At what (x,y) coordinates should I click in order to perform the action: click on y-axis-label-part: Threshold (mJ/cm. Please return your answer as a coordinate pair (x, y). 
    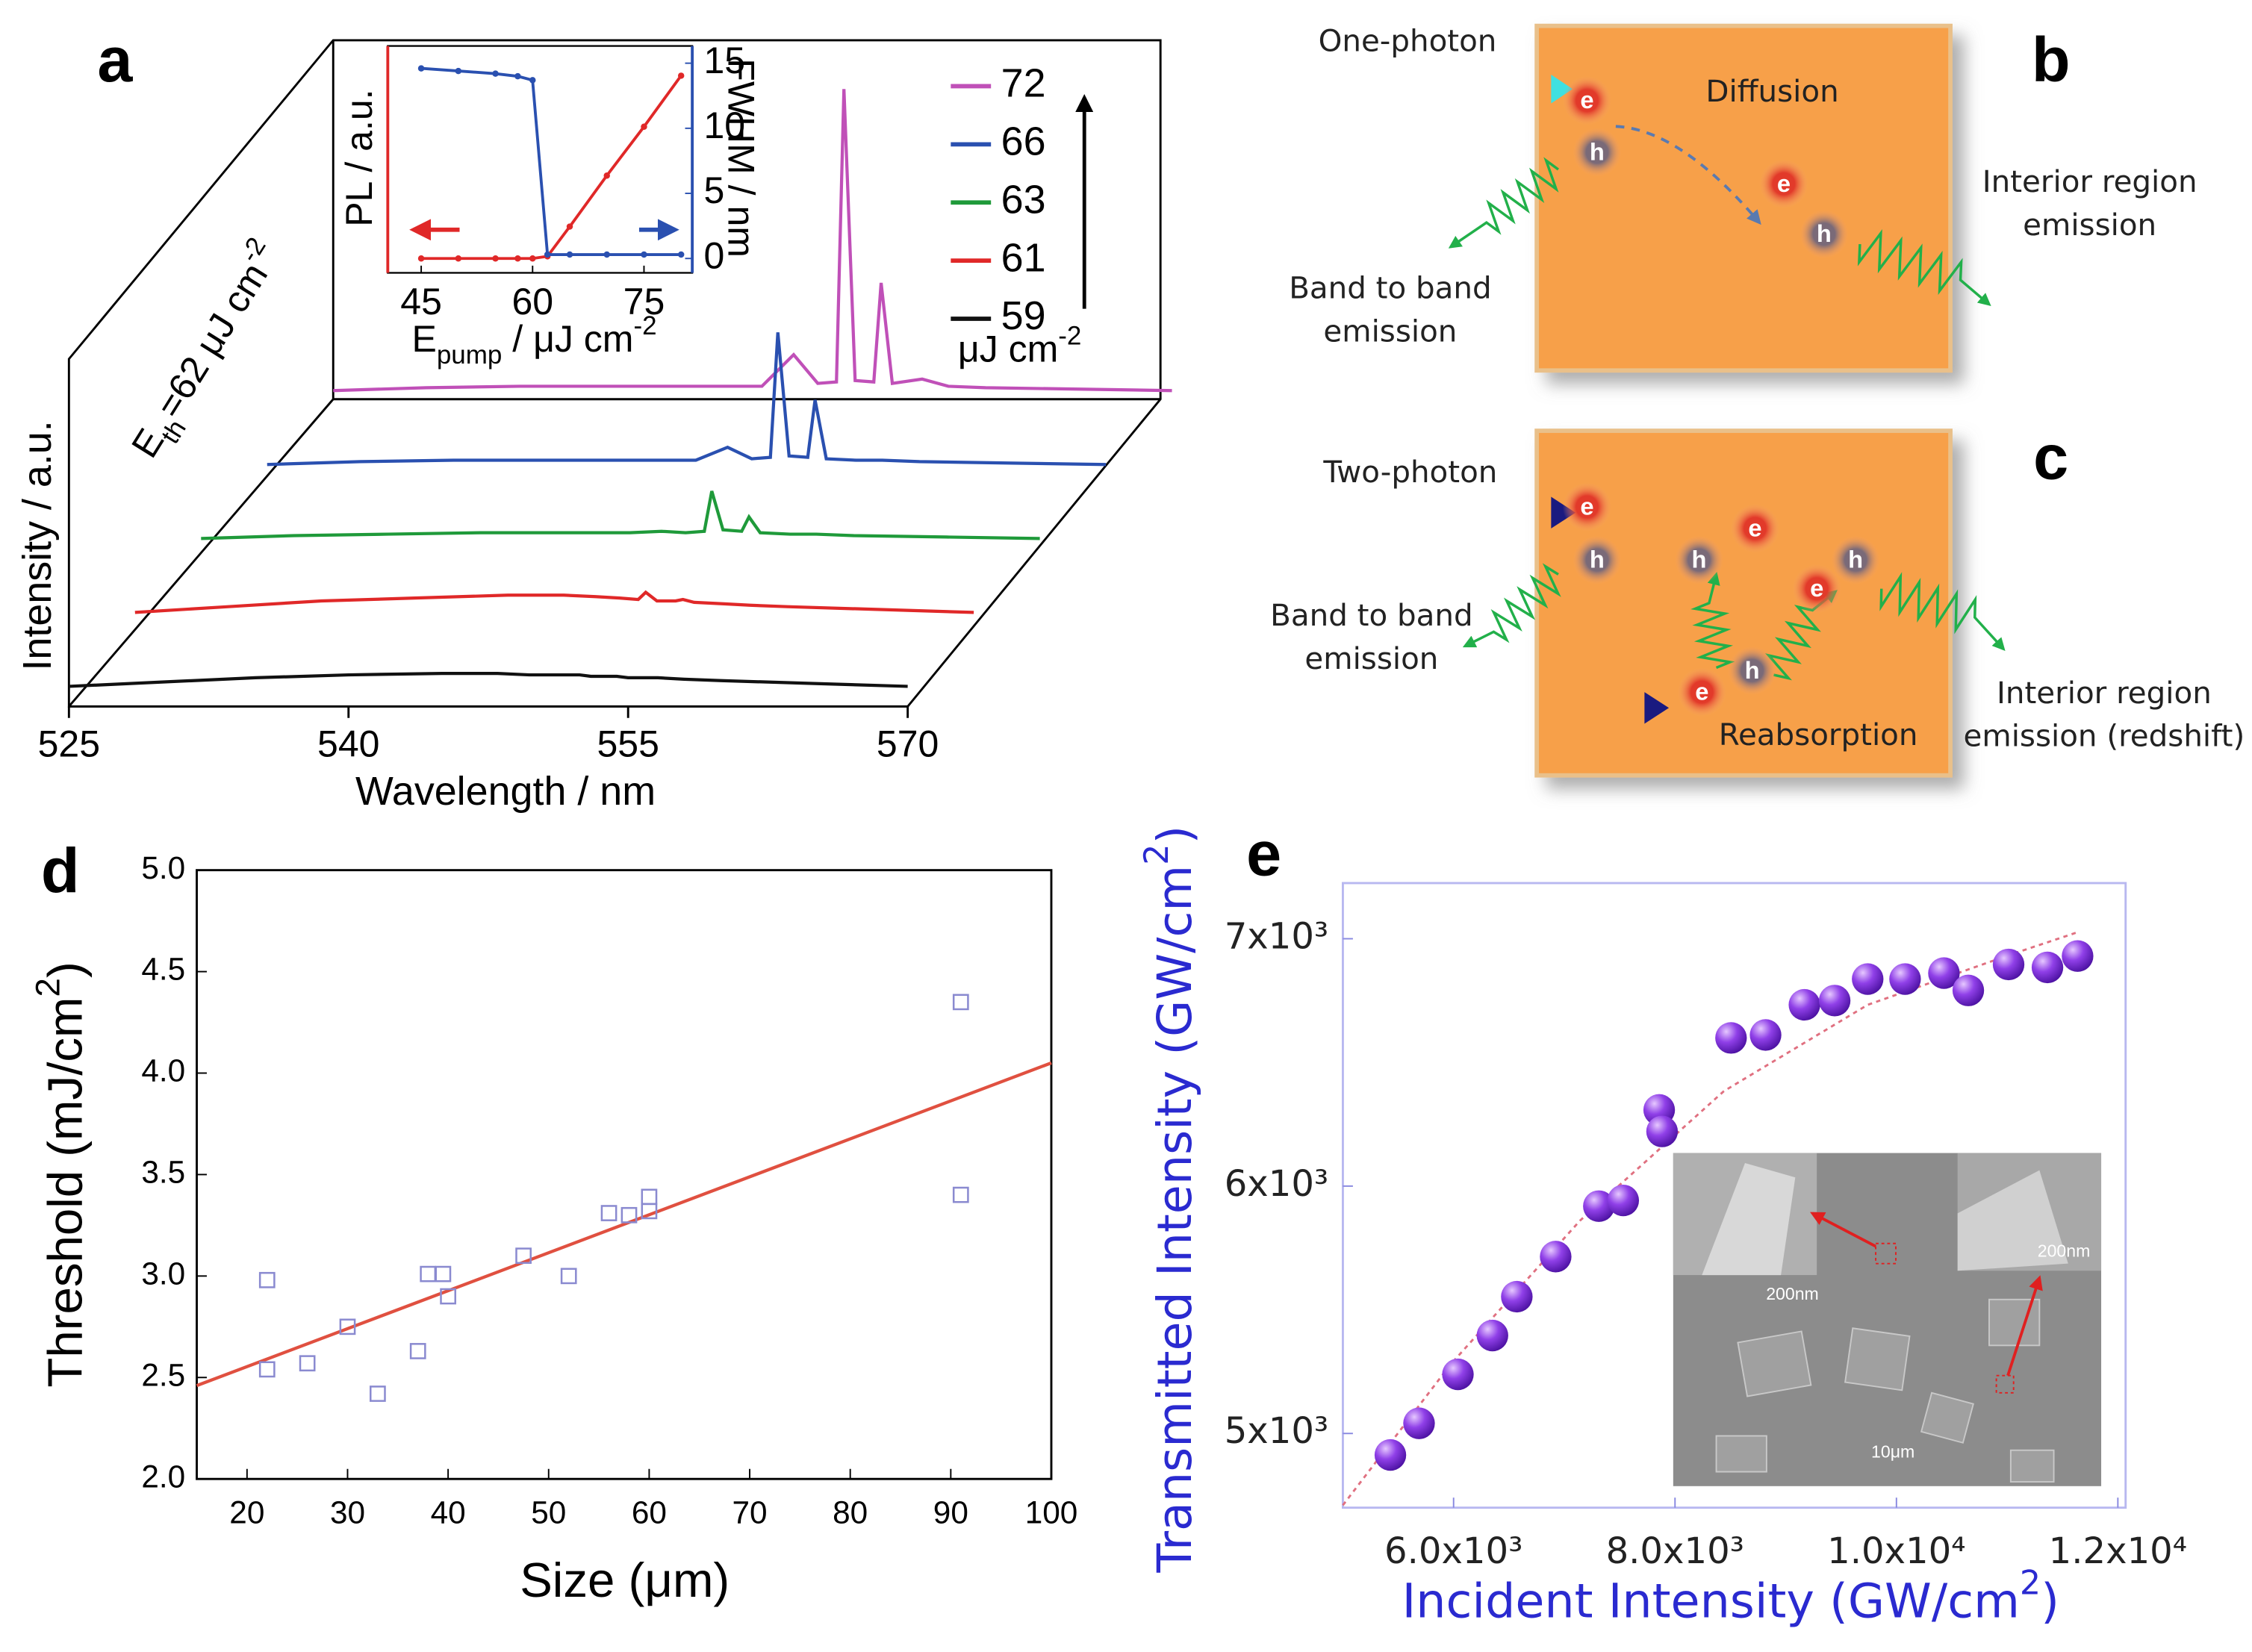
    Looking at the image, I should click on (65, 1192).